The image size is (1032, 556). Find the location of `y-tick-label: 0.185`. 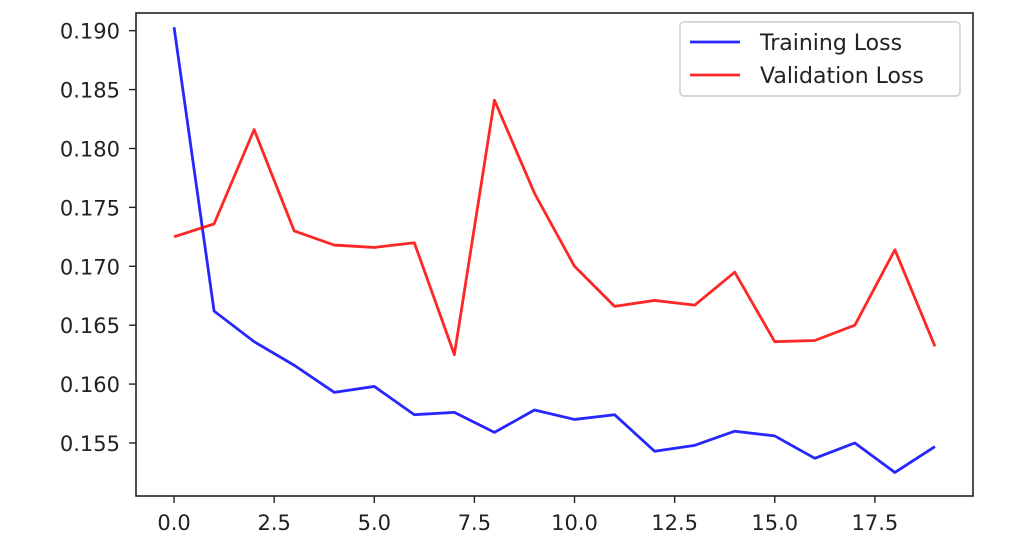

y-tick-label: 0.185 is located at coordinates (90, 91).